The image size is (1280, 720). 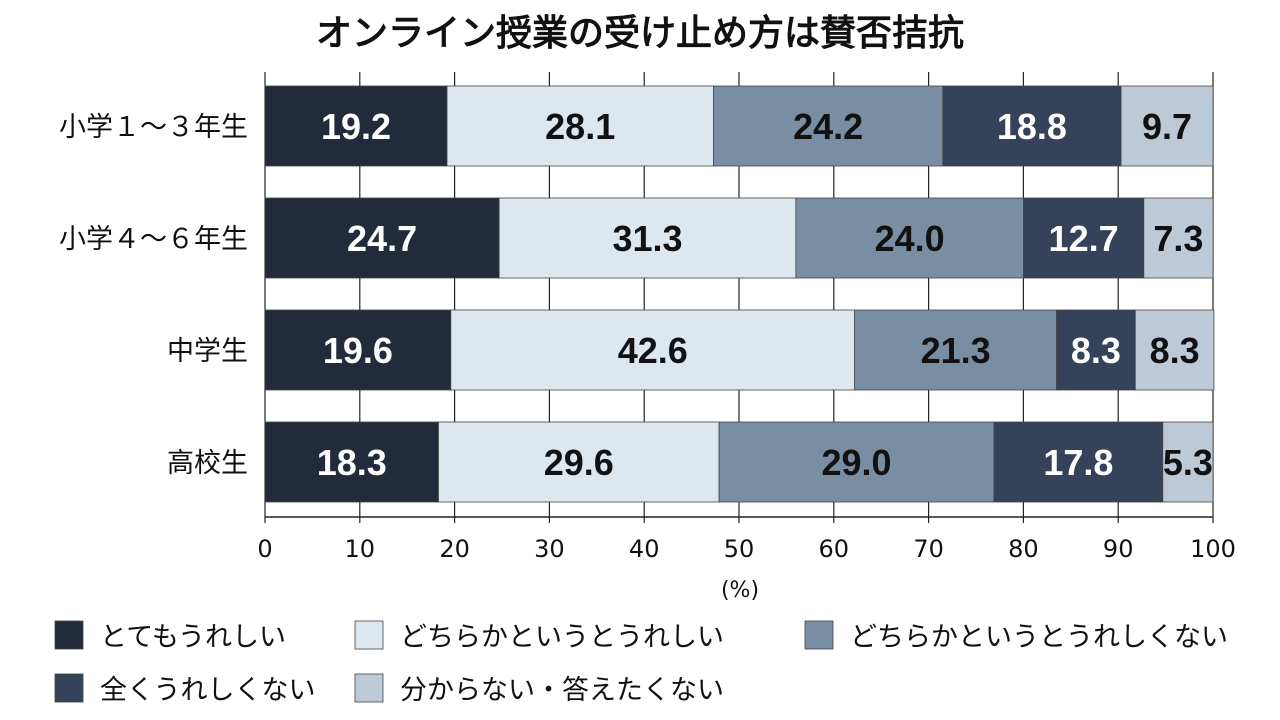 I want to click on value-label: 31.3, so click(x=647, y=238).